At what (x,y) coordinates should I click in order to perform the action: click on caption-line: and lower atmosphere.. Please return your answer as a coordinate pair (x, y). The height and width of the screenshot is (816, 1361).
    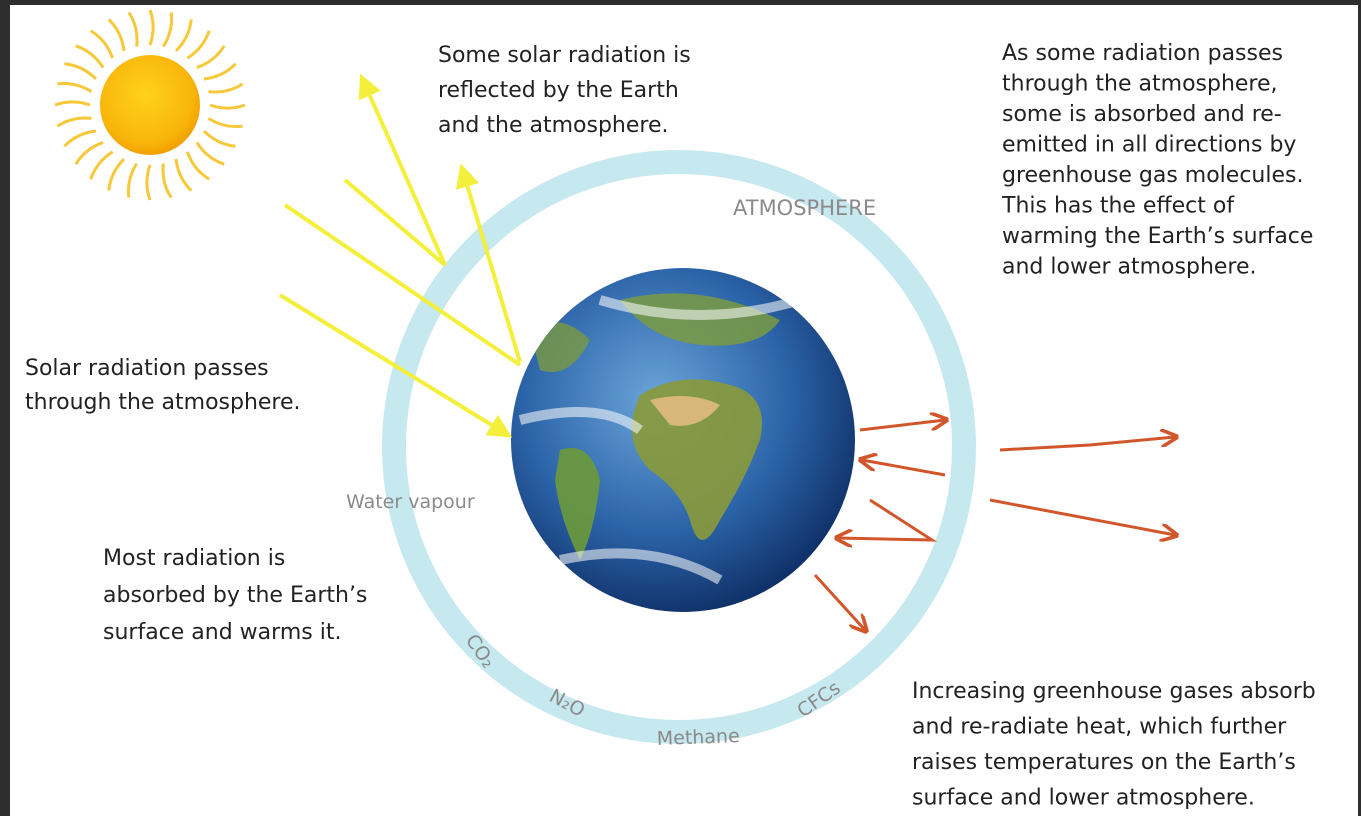
    Looking at the image, I should click on (1129, 267).